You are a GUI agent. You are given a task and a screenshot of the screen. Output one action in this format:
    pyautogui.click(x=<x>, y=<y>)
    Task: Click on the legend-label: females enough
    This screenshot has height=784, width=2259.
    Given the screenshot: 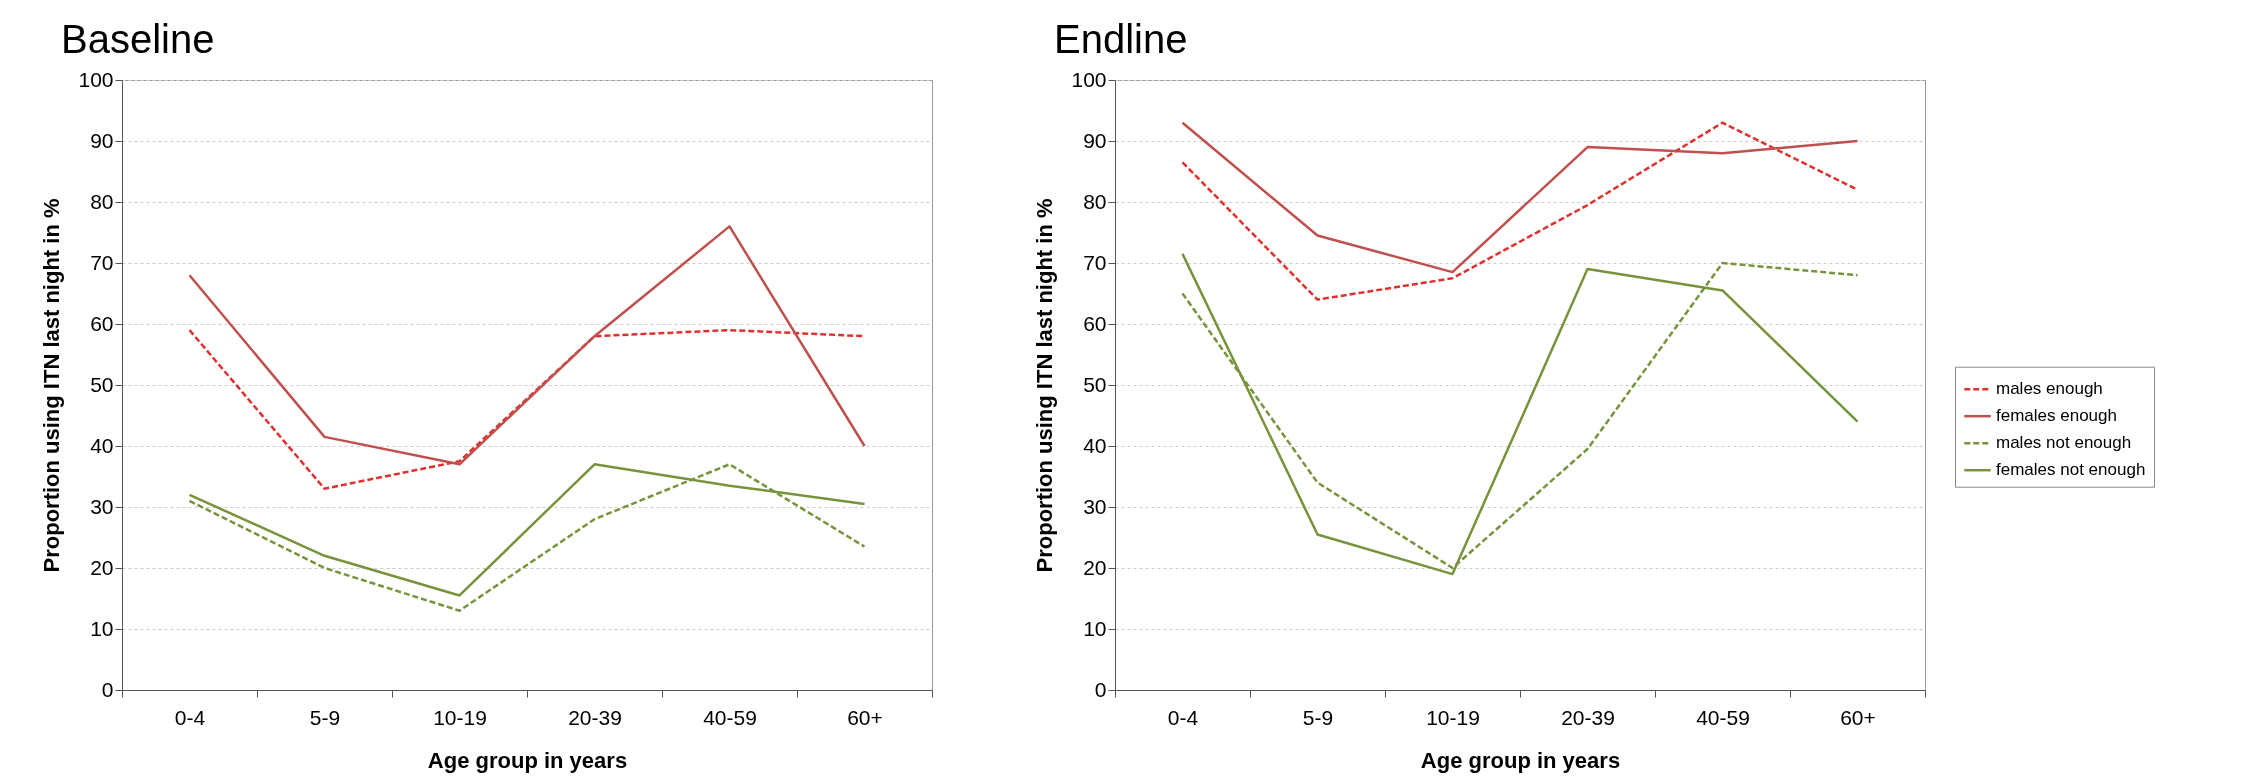 What is the action you would take?
    pyautogui.click(x=2056, y=416)
    